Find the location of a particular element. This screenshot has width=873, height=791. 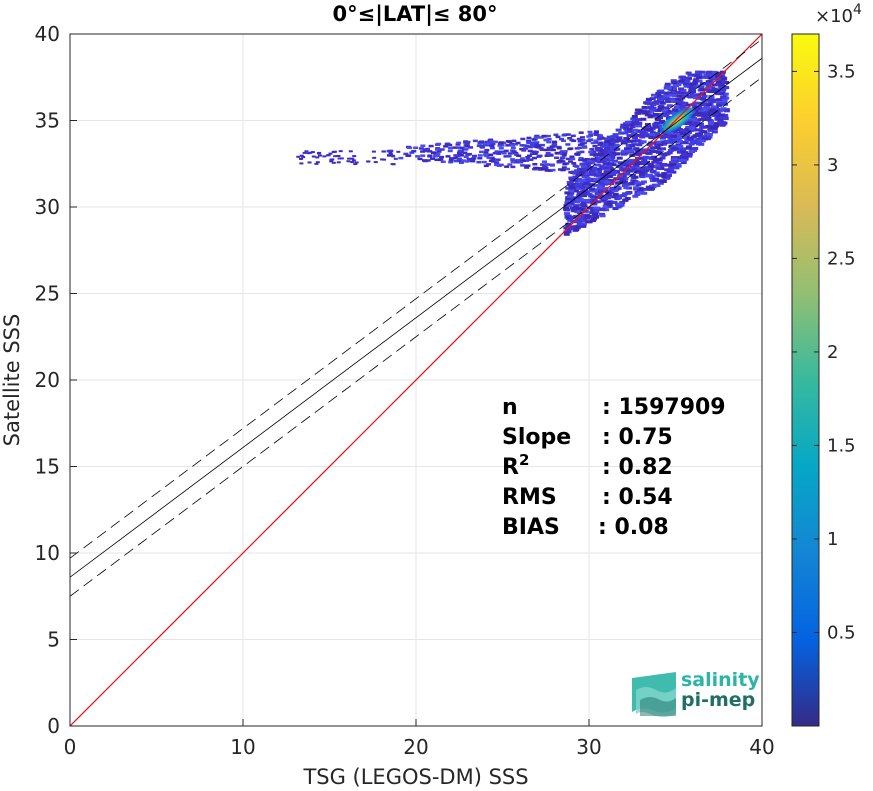

stat-label-1: Slope is located at coordinates (536, 437).